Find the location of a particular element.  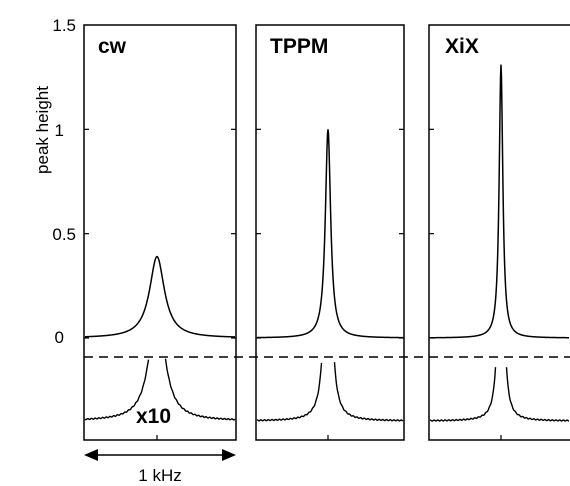

panel-label-cw: cw is located at coordinates (112, 46).